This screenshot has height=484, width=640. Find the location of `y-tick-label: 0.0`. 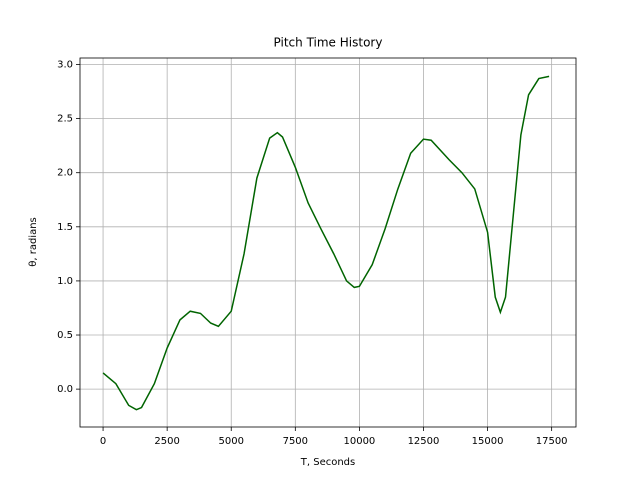

y-tick-label: 0.0 is located at coordinates (65, 389).